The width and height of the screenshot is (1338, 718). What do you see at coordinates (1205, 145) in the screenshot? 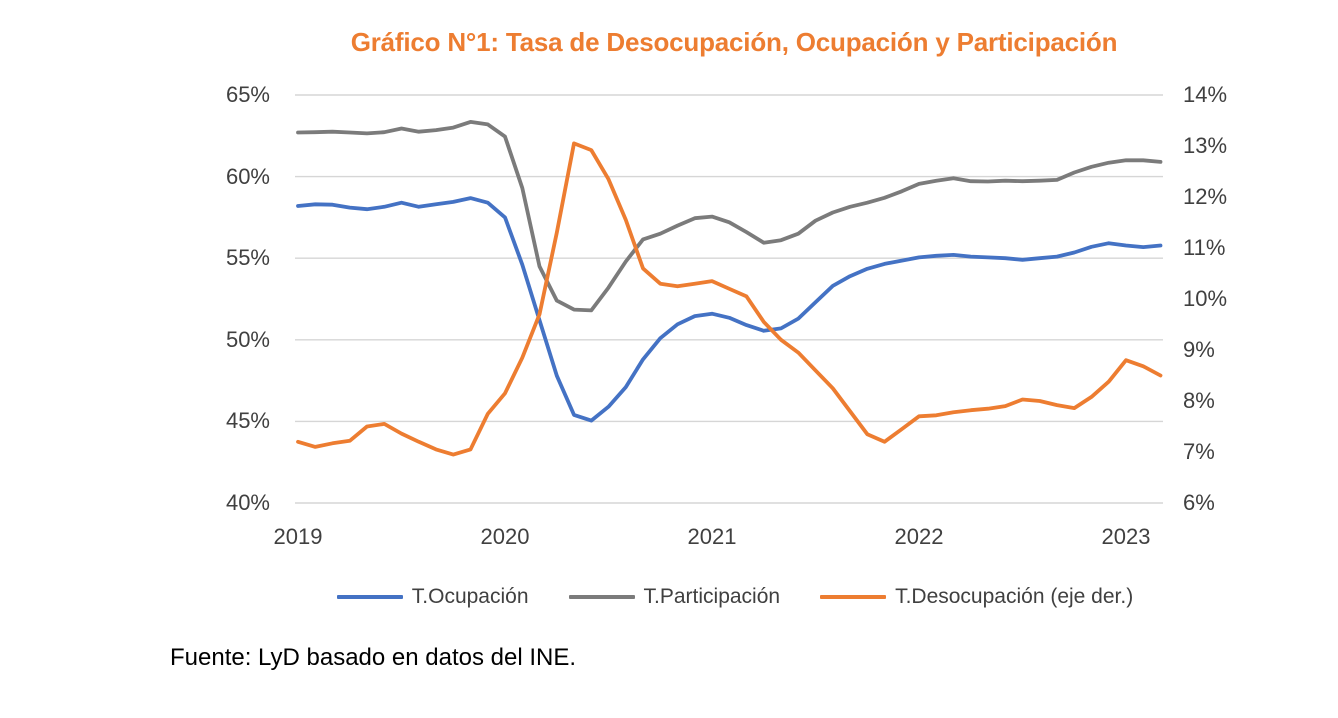
I see `y-axis-right-tick: 13%` at bounding box center [1205, 145].